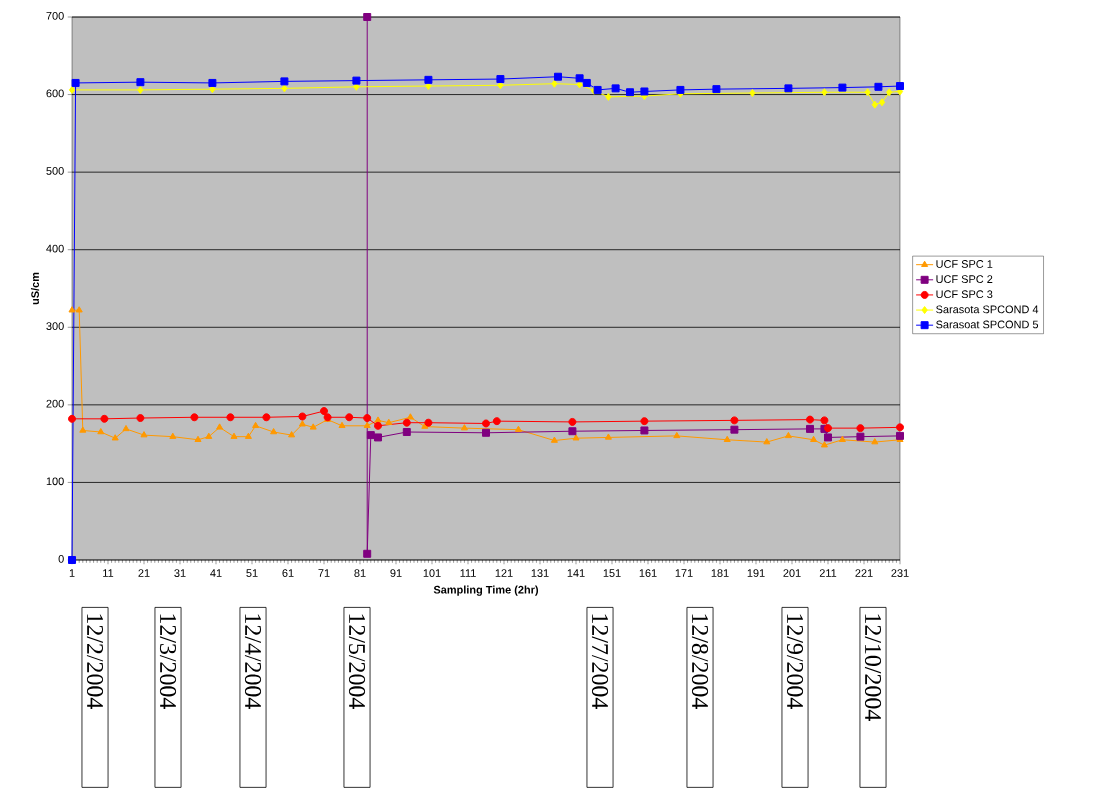  What do you see at coordinates (486, 590) in the screenshot?
I see `x-axis-title: Sampling Time (2hr)` at bounding box center [486, 590].